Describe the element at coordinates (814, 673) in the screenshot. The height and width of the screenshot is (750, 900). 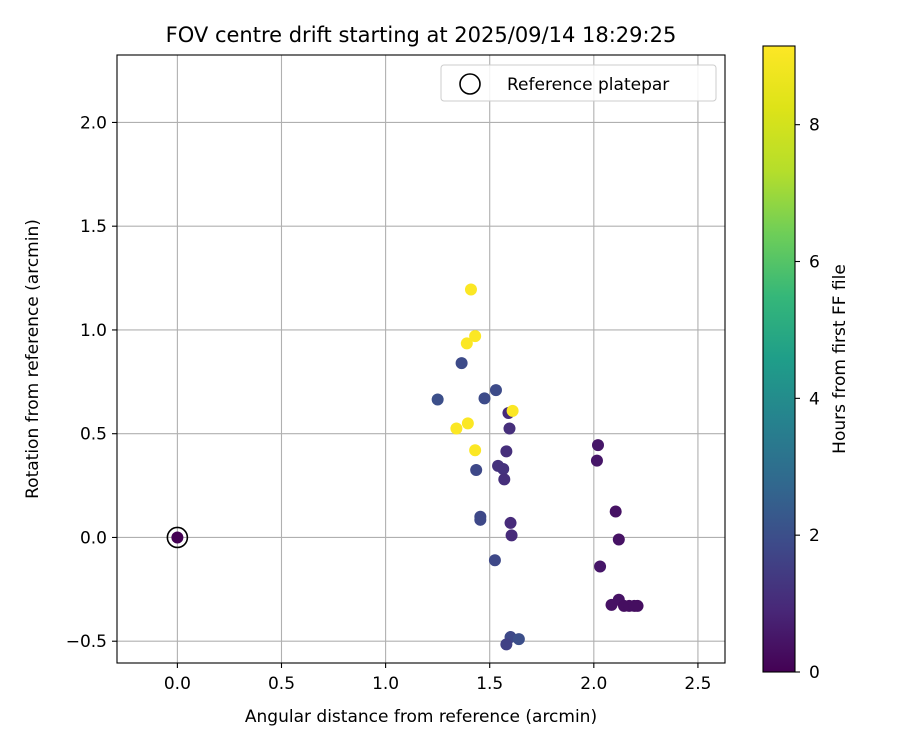
I see `colorbar-tick-label: 0` at that location.